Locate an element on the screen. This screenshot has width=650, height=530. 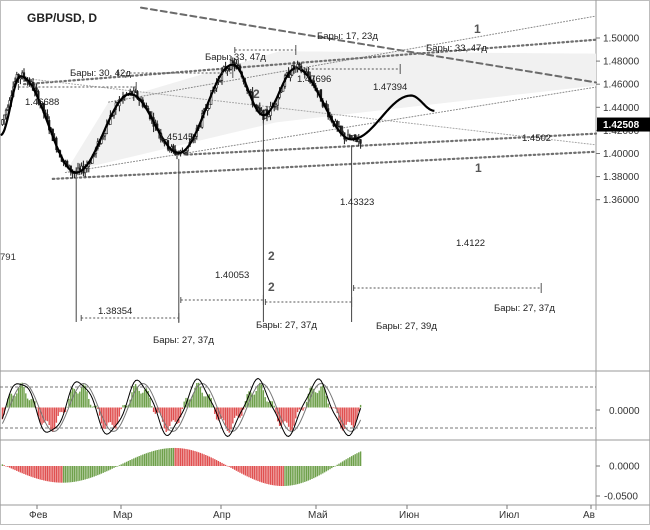
y-tick-label: 1.36000 is located at coordinates (621, 200).